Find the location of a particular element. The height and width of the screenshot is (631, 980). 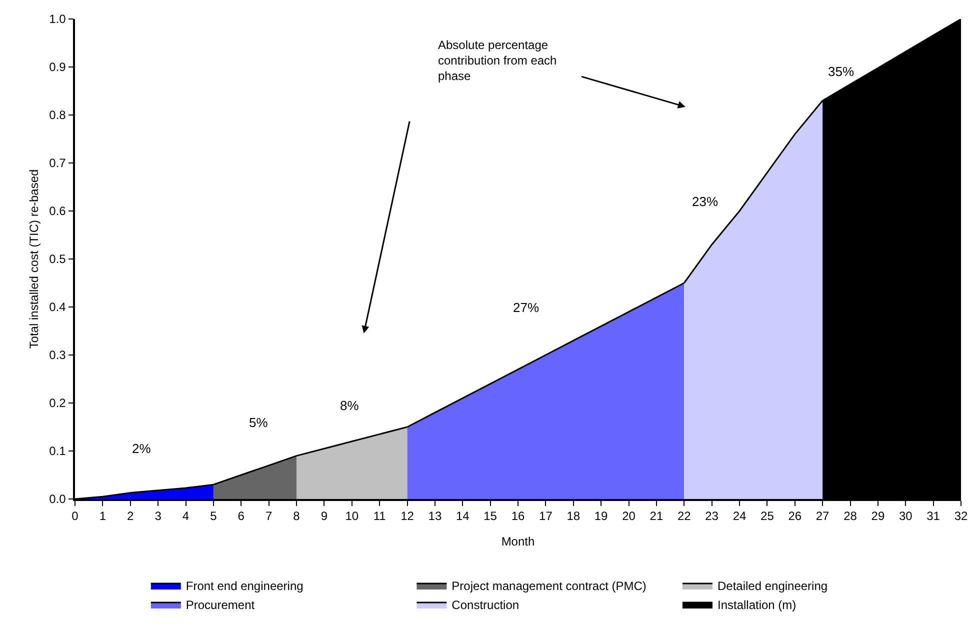

x-tick-label: 20 is located at coordinates (629, 516).